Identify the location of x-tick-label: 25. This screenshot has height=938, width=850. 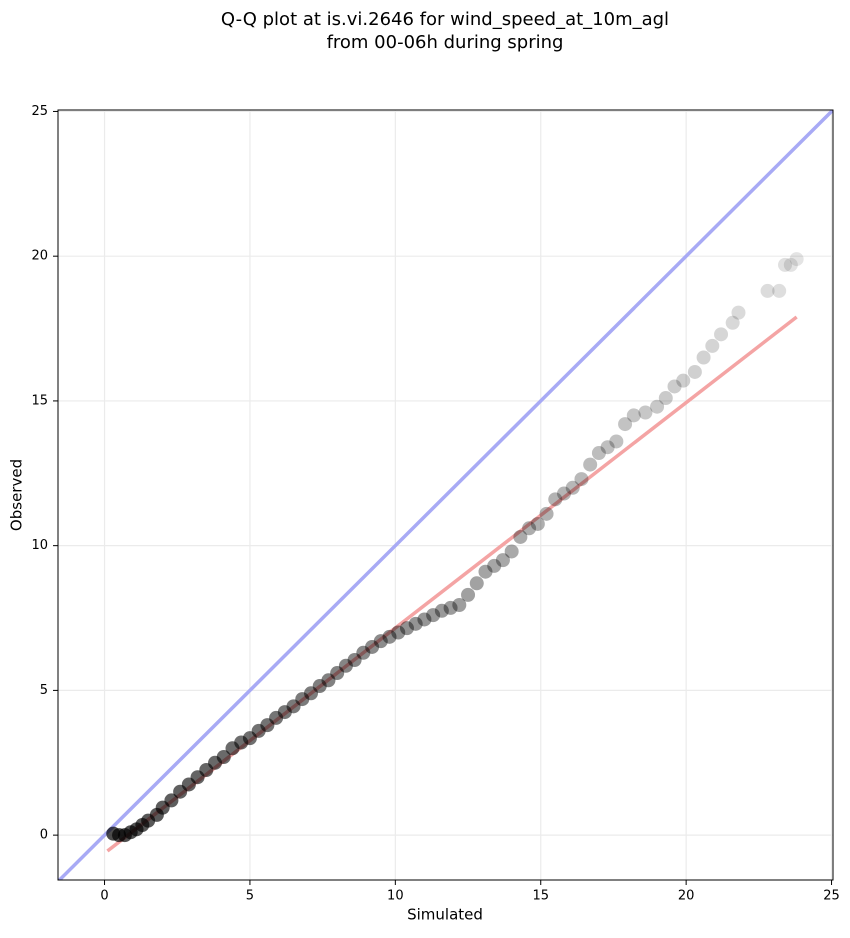
(831, 896).